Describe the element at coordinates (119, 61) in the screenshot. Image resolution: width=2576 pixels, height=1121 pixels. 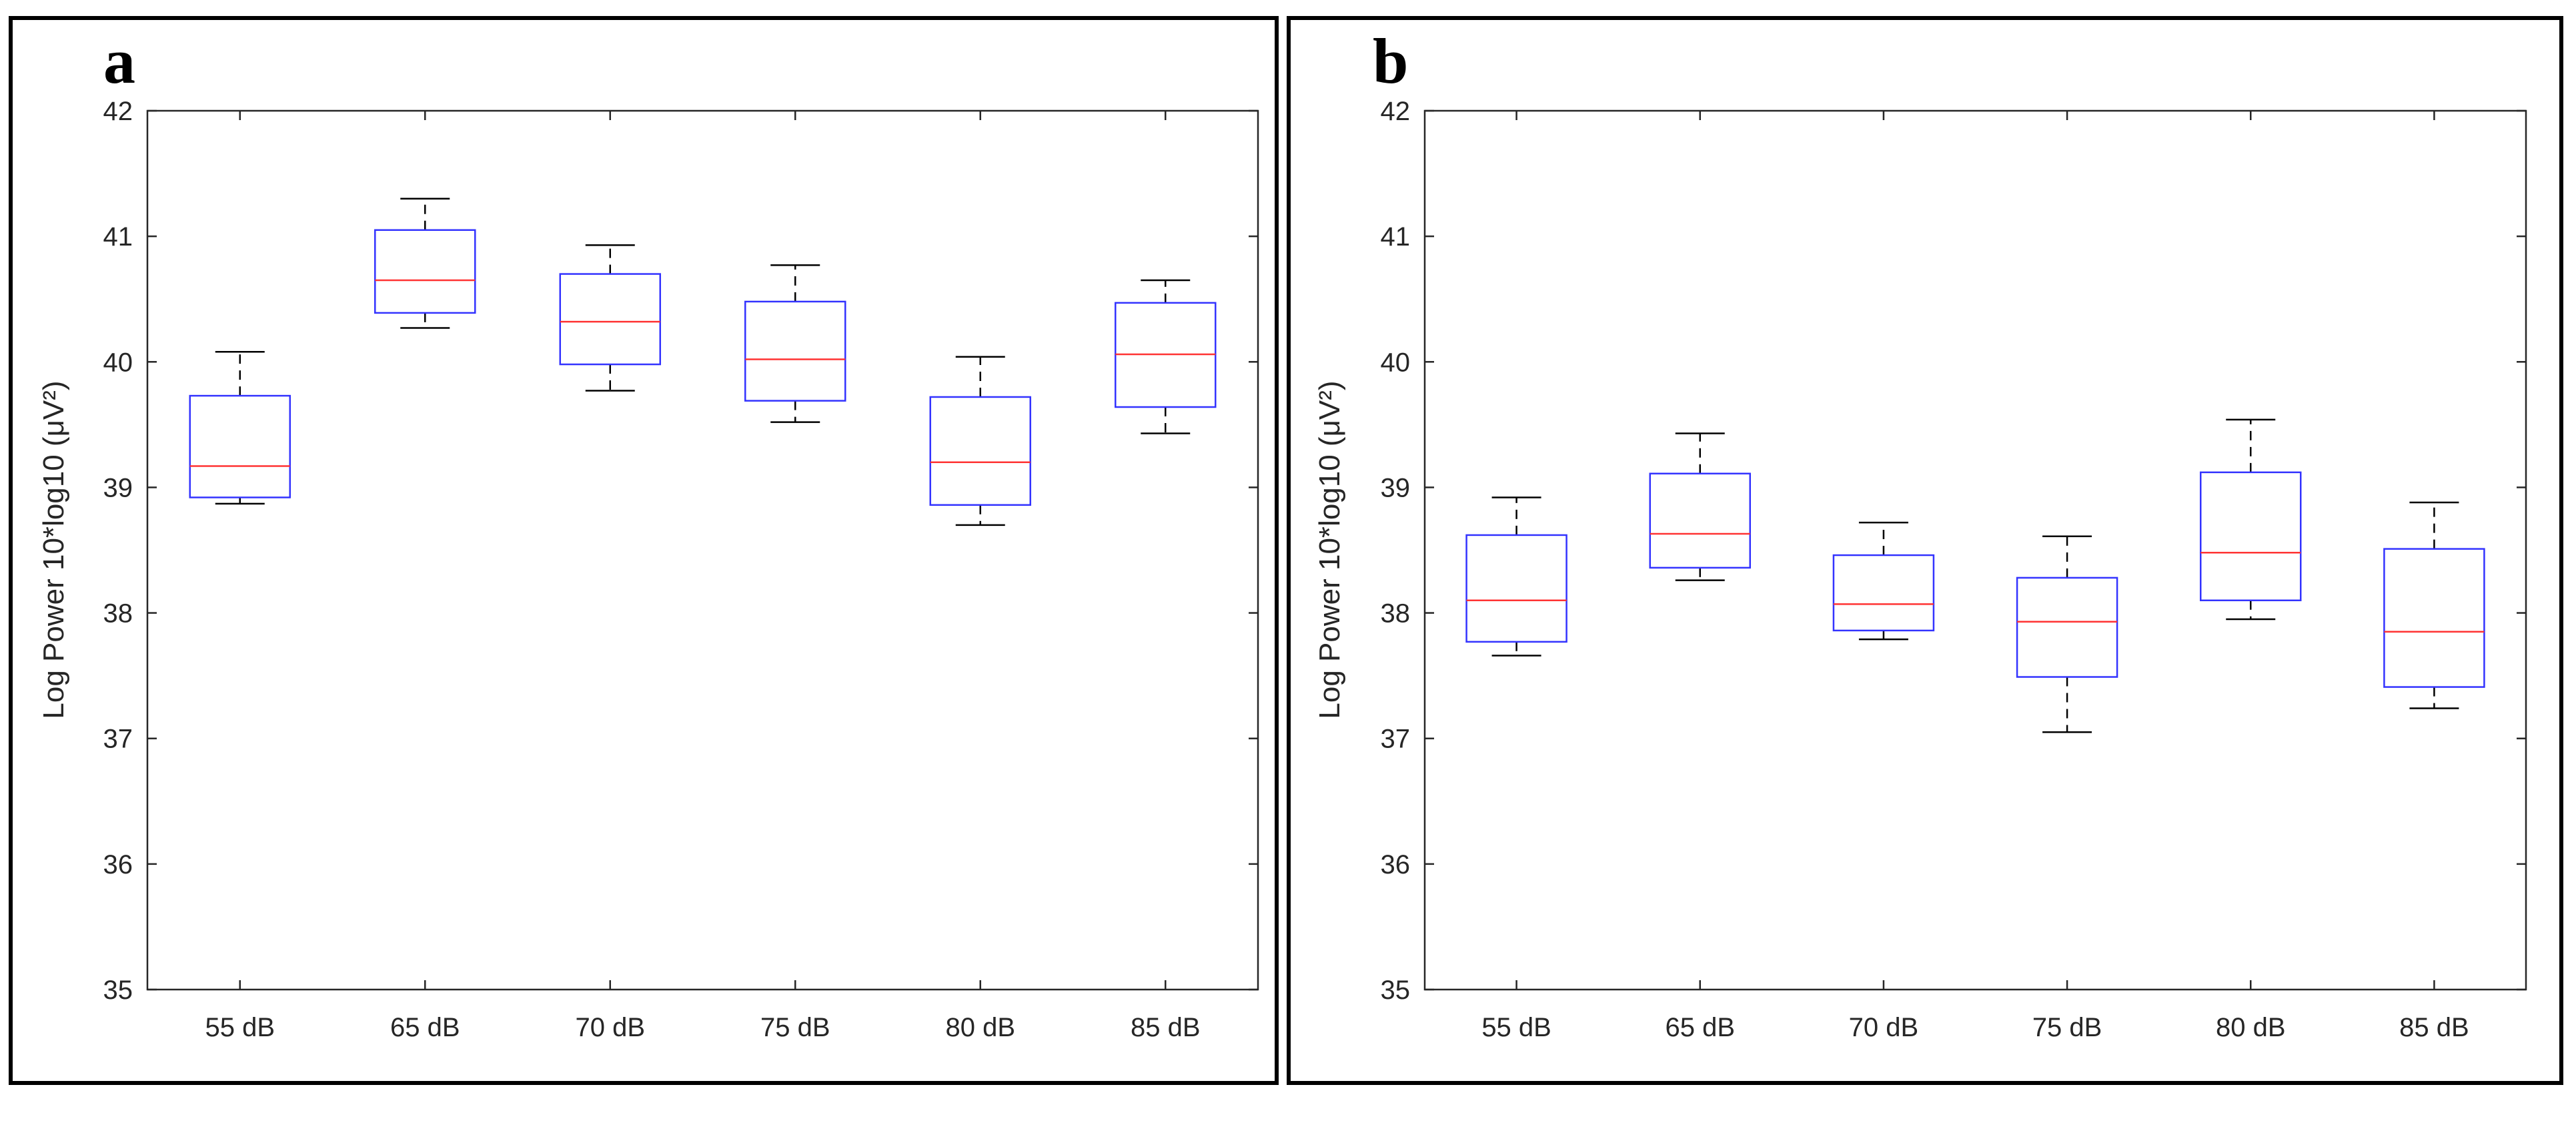
I see `panel-letter: a` at that location.